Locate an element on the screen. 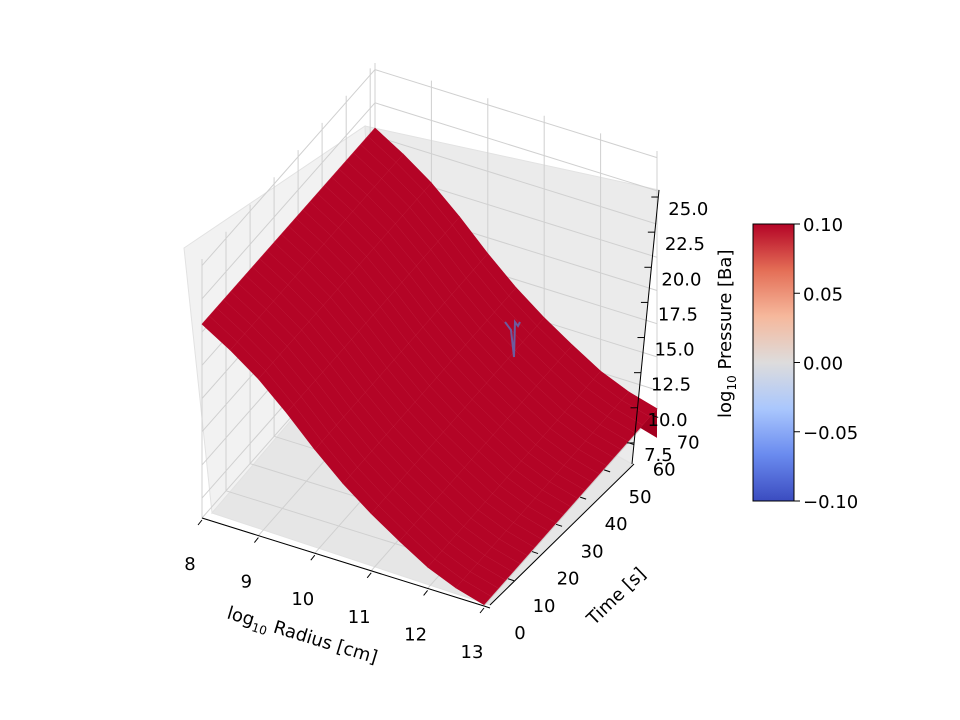 This screenshot has width=960, height=720. z-axis-line is located at coordinates (645, 327).